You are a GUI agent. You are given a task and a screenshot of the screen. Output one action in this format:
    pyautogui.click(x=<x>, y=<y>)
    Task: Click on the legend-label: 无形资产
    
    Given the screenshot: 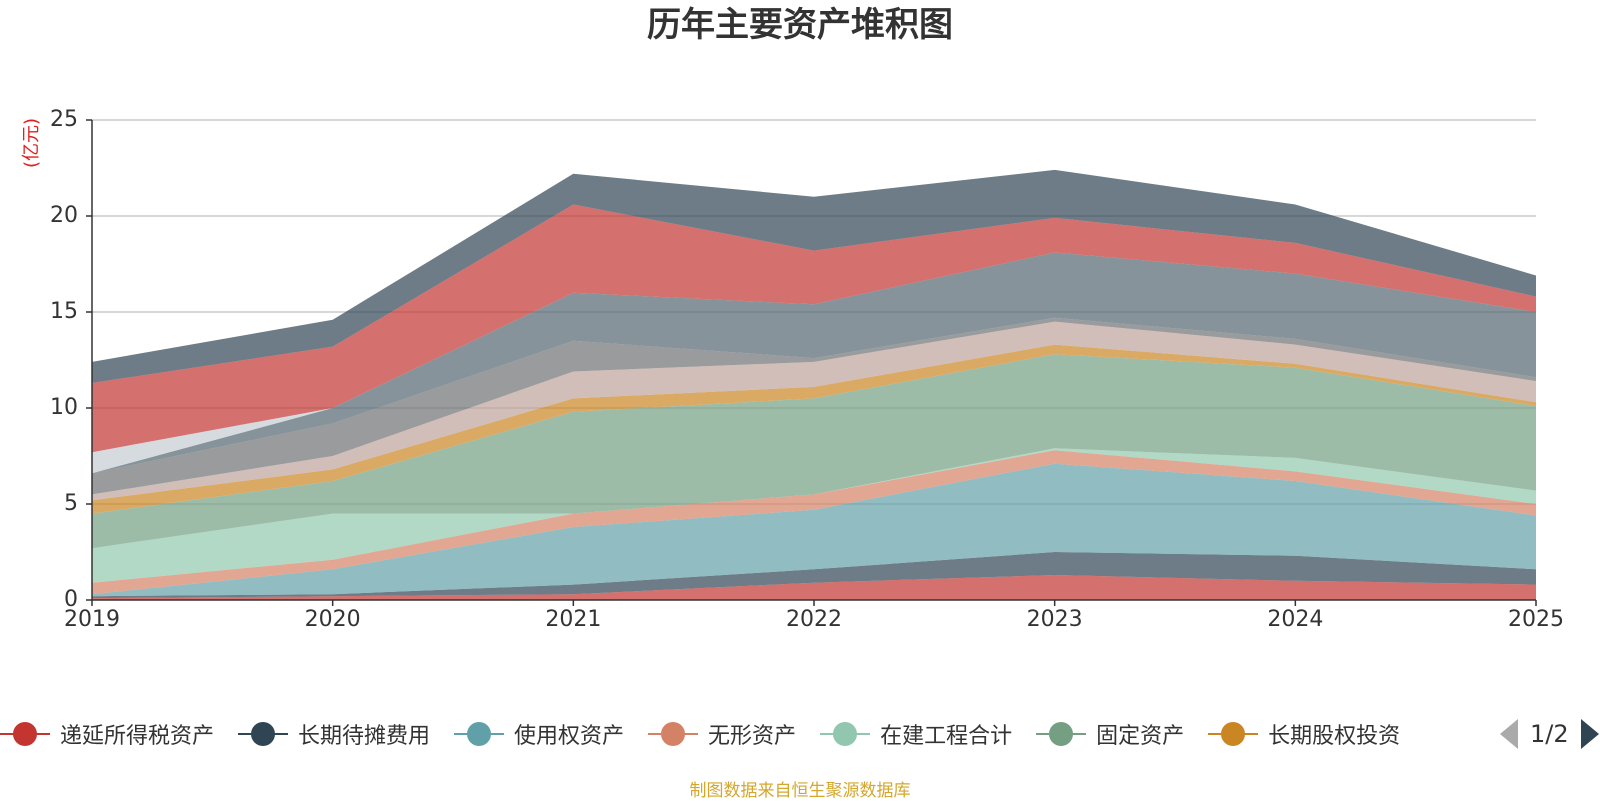 What is the action you would take?
    pyautogui.click(x=752, y=736)
    